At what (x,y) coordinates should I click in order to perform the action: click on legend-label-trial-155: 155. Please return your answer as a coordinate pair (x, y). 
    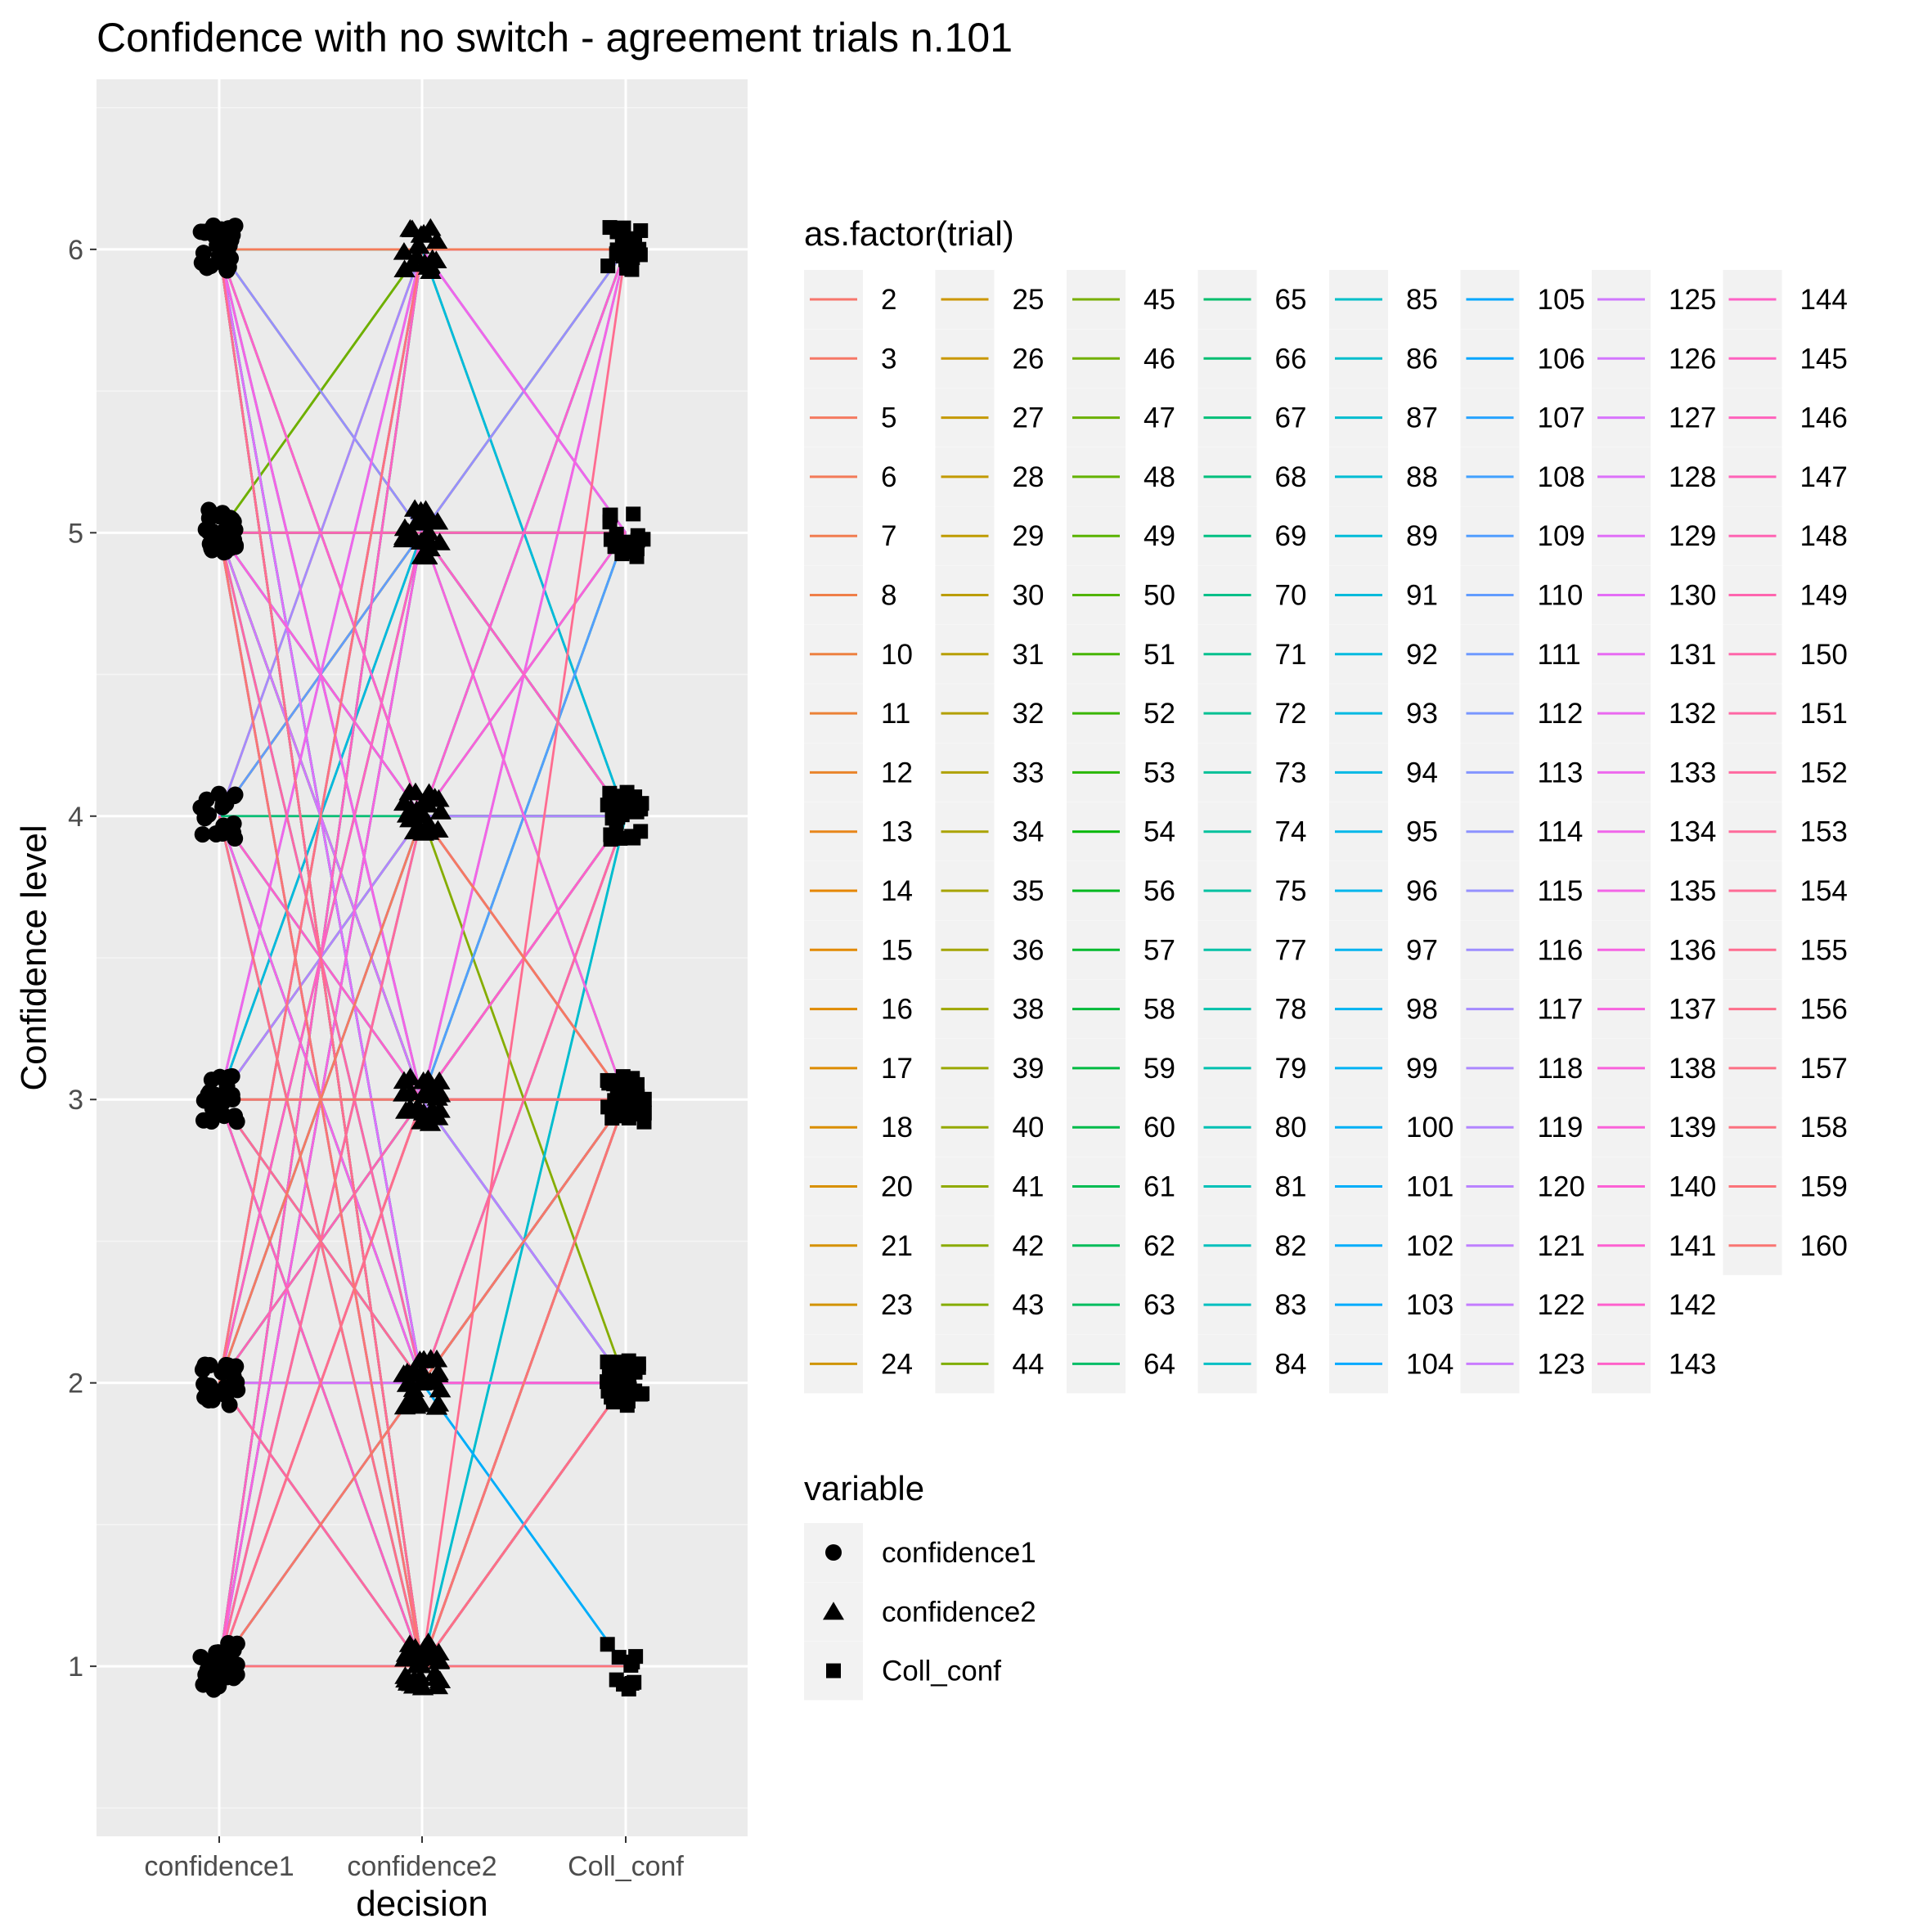
    Looking at the image, I should click on (1824, 950).